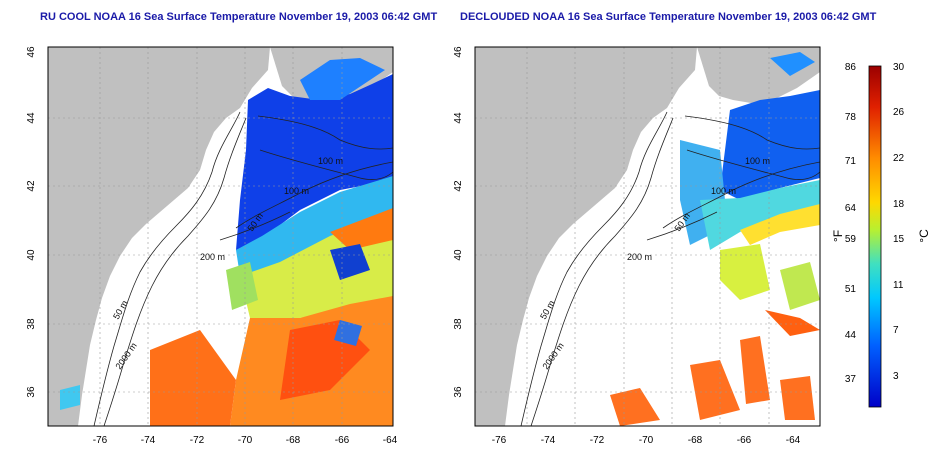 The height and width of the screenshot is (475, 950). What do you see at coordinates (797, 398) in the screenshot?
I see `right-sst-south4` at bounding box center [797, 398].